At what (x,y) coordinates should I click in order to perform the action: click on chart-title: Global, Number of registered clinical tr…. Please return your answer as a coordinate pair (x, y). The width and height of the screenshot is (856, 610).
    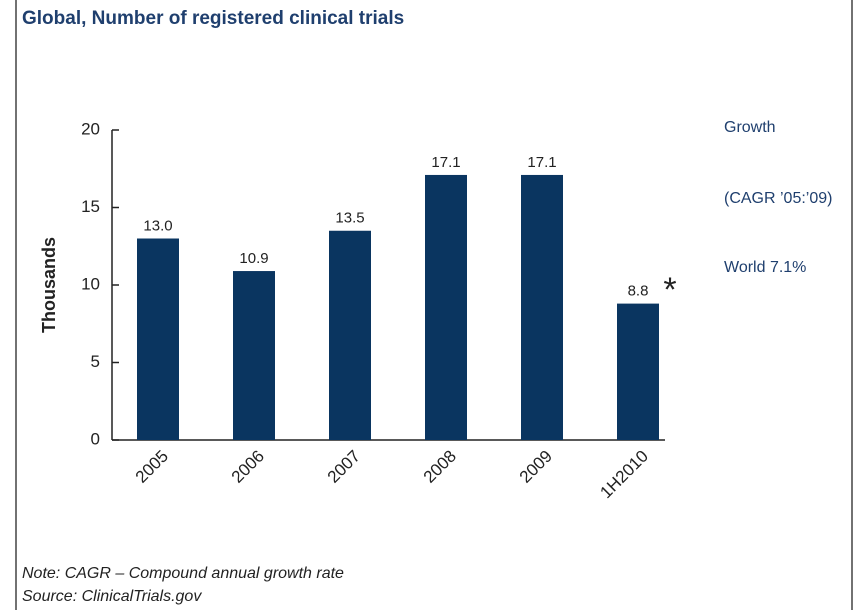
    Looking at the image, I should click on (213, 18).